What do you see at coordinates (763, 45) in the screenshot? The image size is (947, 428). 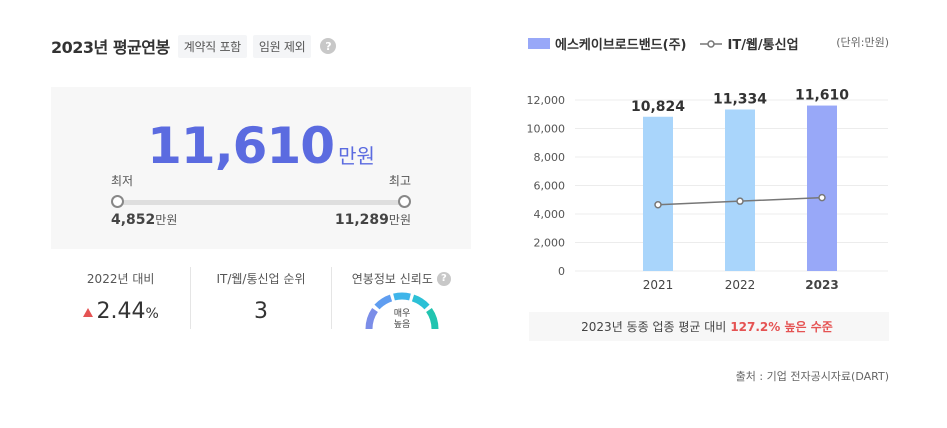 I see `legend-industry: IT/웹/통신업` at bounding box center [763, 45].